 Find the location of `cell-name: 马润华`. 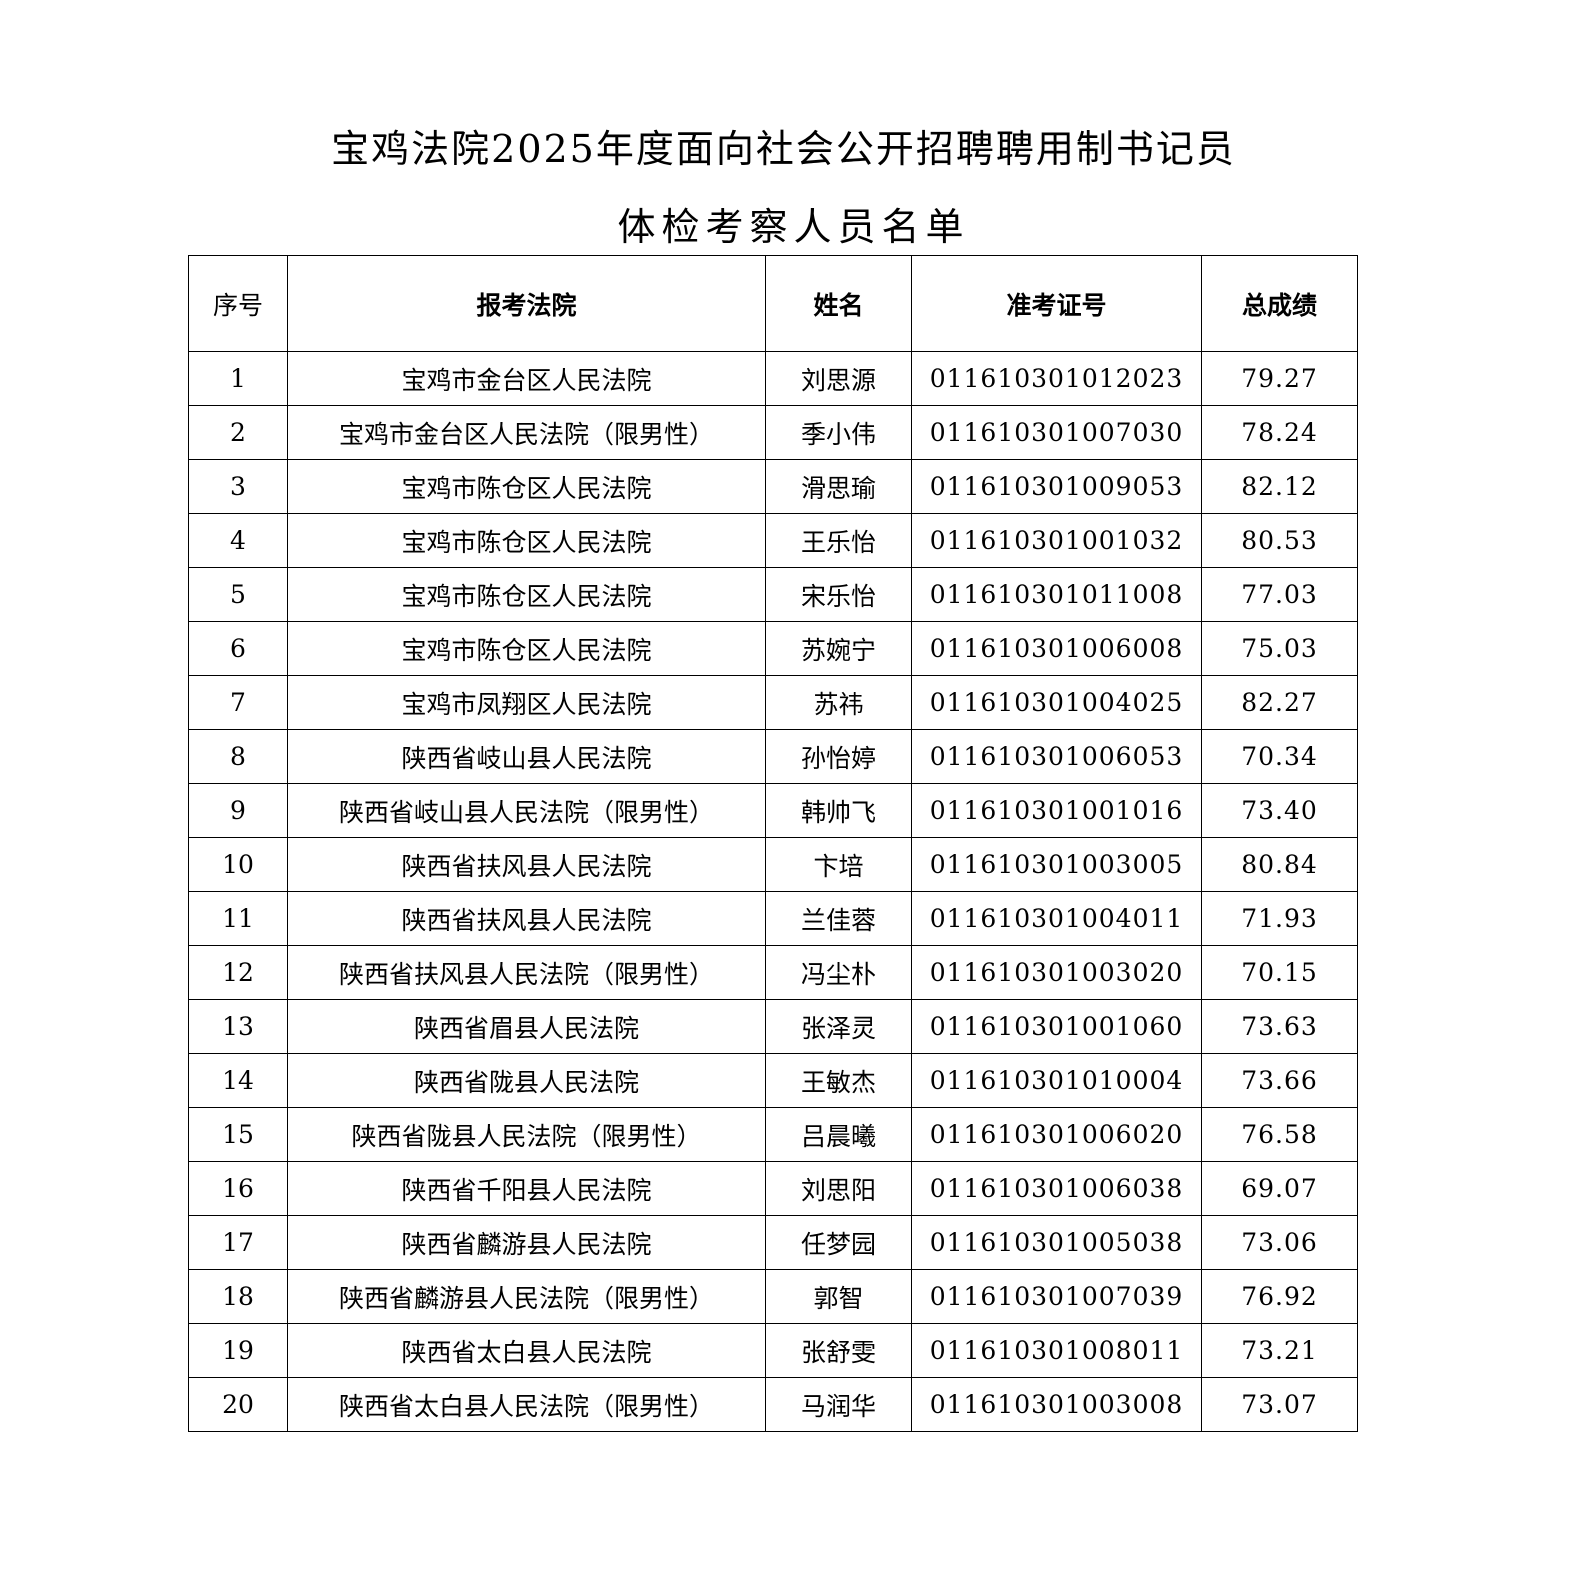

cell-name: 马润华 is located at coordinates (838, 1404).